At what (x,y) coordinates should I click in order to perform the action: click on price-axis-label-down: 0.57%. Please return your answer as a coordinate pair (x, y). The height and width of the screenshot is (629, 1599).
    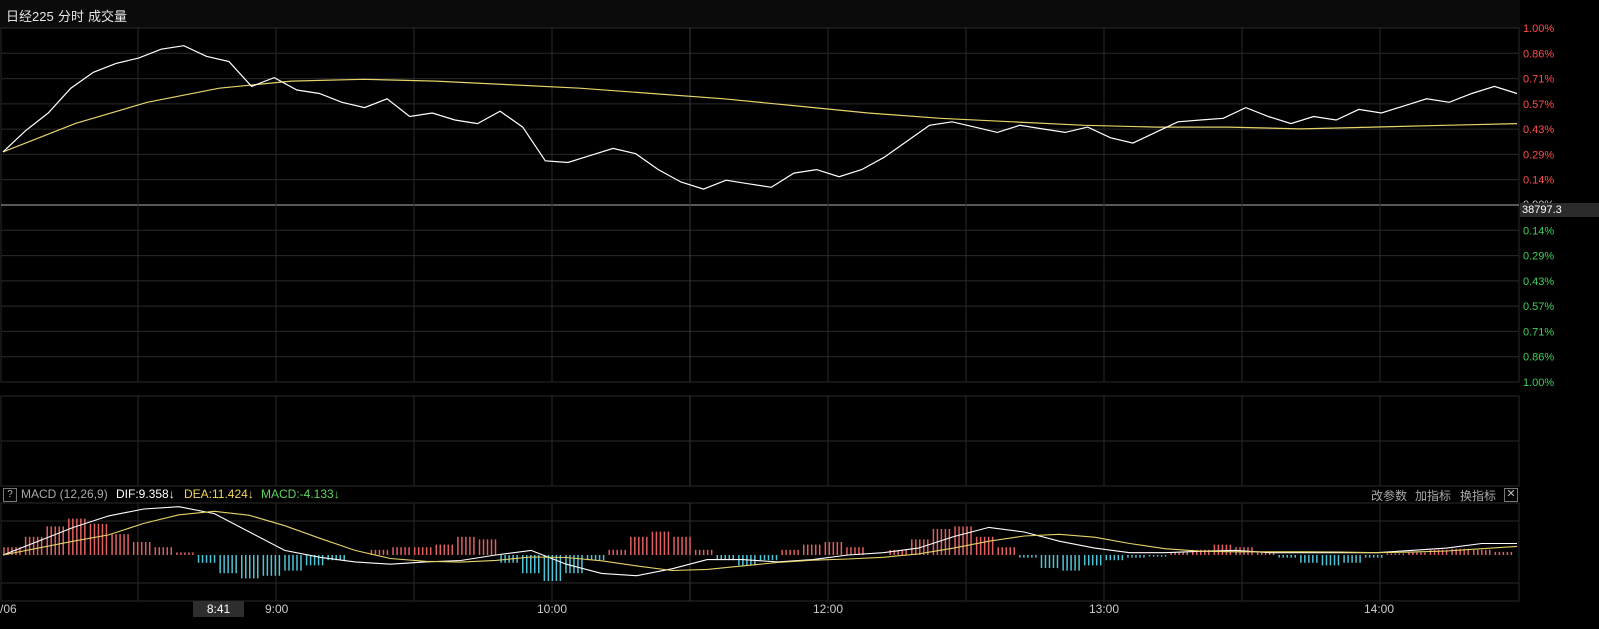
    Looking at the image, I should click on (1538, 307).